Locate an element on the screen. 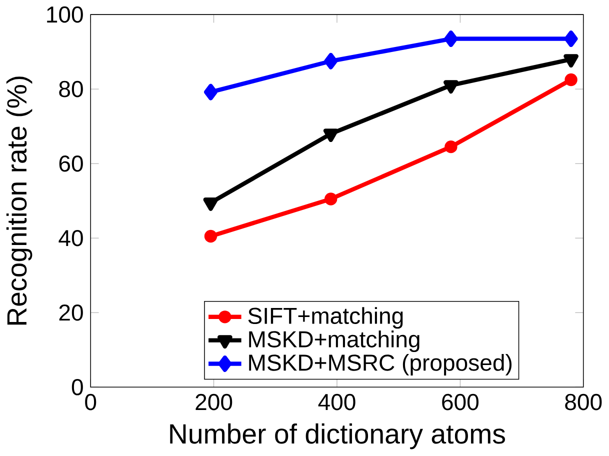 The height and width of the screenshot is (456, 609). y-tick-label: 60 is located at coordinates (71, 164).